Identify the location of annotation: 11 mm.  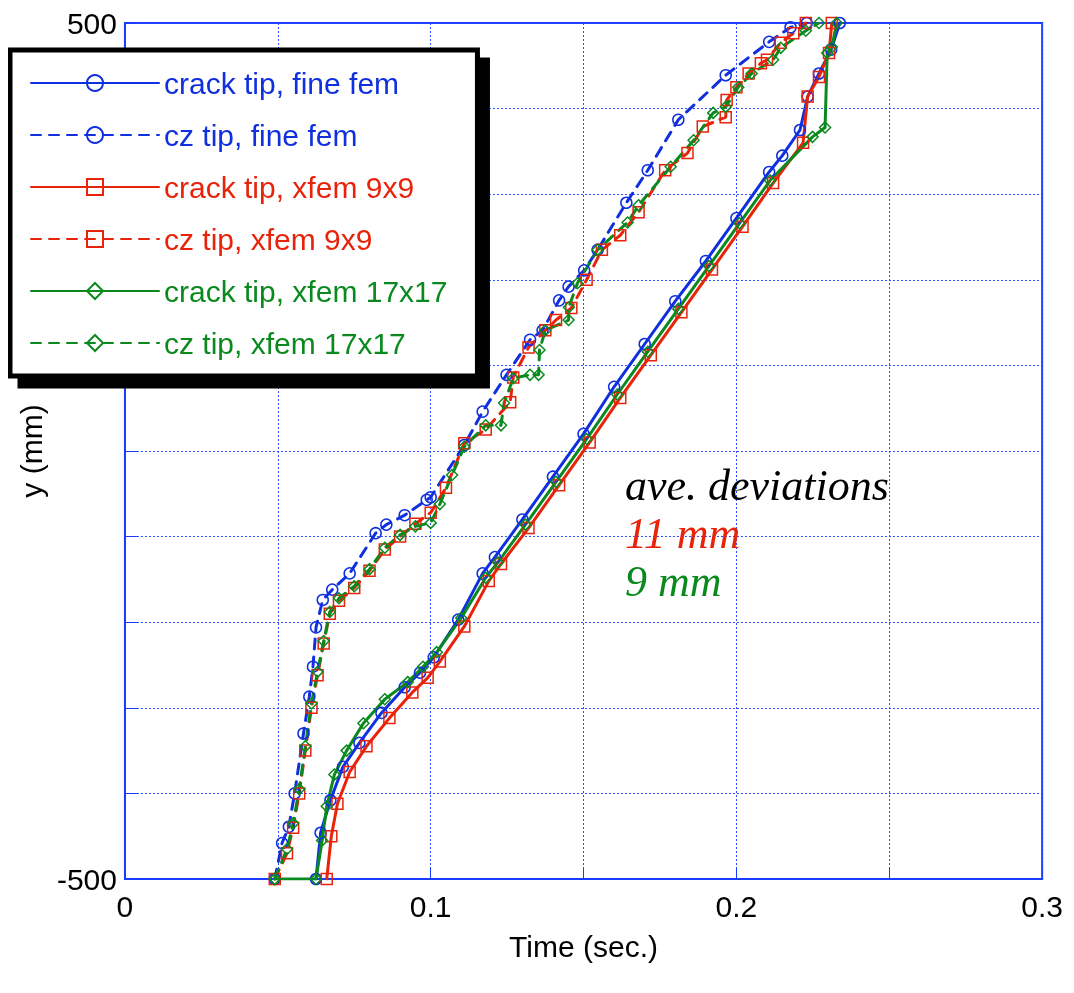
(683, 533).